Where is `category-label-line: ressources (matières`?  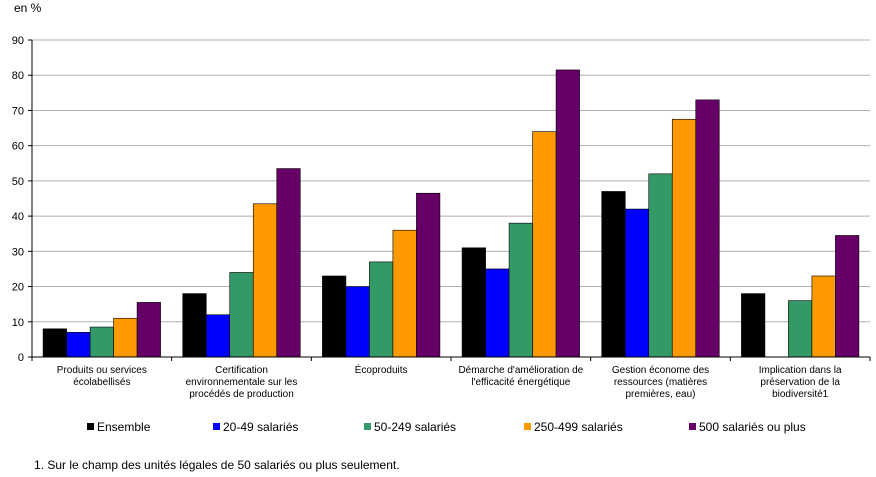
category-label-line: ressources (matières is located at coordinates (660, 382).